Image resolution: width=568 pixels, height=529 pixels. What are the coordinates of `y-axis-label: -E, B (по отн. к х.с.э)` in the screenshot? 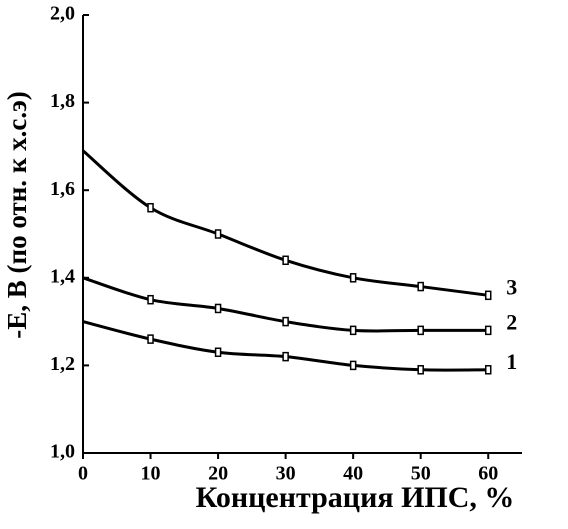 It's located at (17, 214).